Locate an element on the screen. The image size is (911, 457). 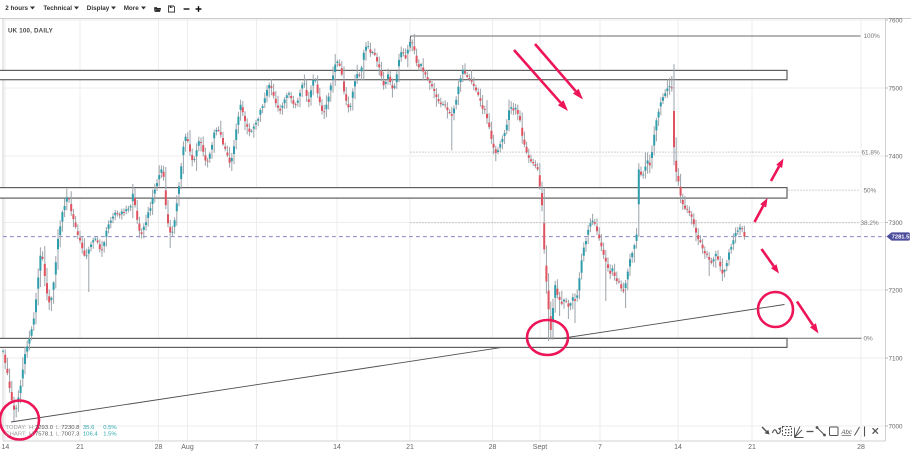
svg-text: 0% is located at coordinates (869, 339).